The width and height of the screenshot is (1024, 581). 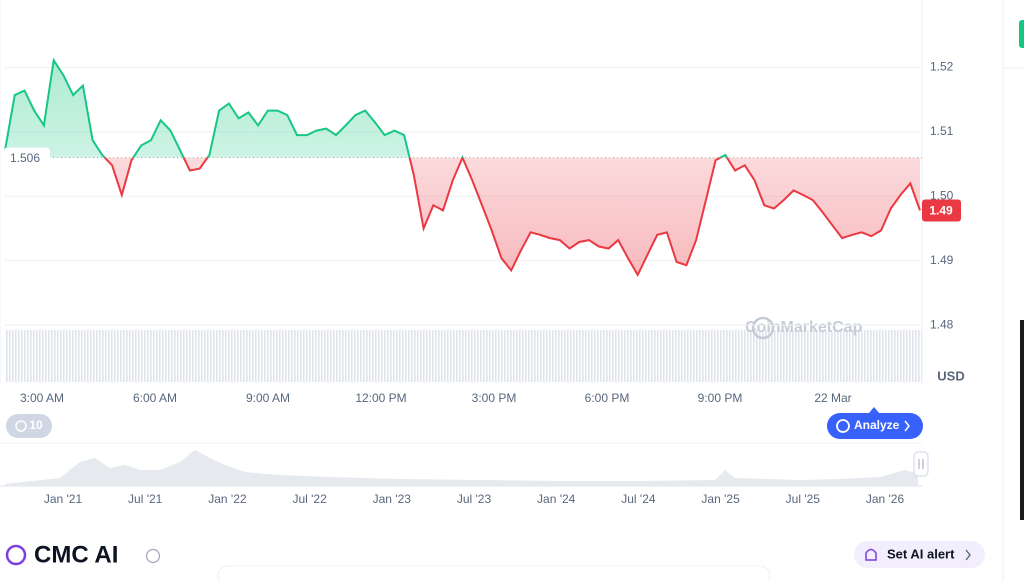 What do you see at coordinates (942, 195) in the screenshot?
I see `y-tick-label: 1.50` at bounding box center [942, 195].